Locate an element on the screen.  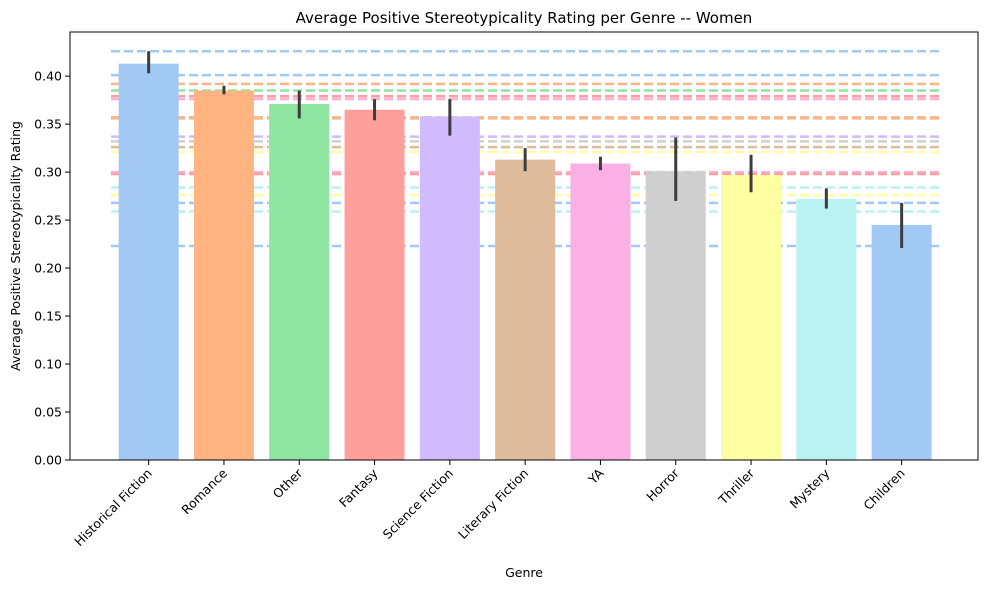
y-tick-label: 0.30 is located at coordinates (48, 172).